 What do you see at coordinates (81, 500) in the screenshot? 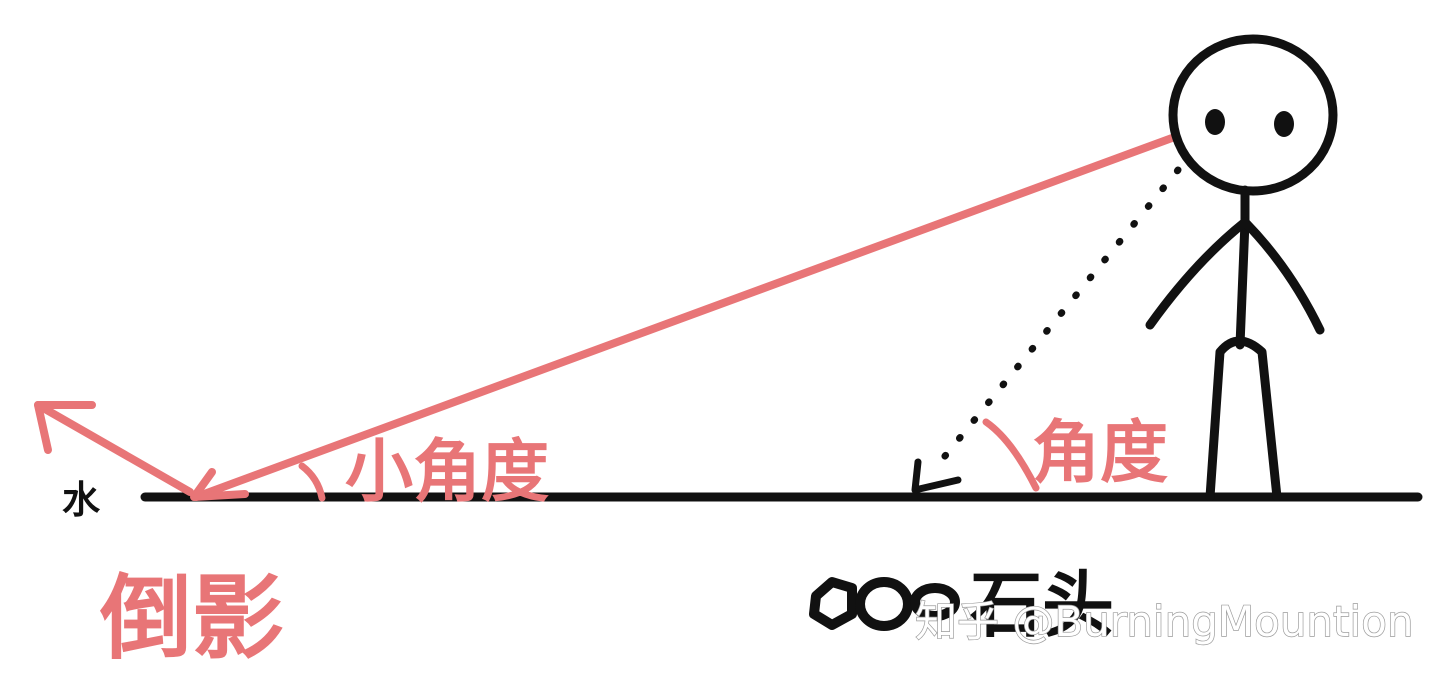
I see `label-water: 水` at bounding box center [81, 500].